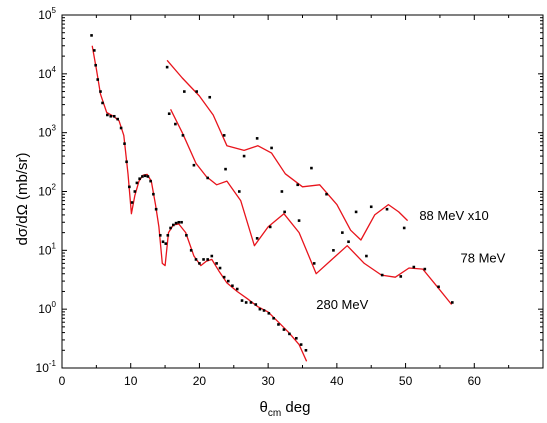  Describe the element at coordinates (453, 215) in the screenshot. I see `series-label: 88 MeV x10` at that location.